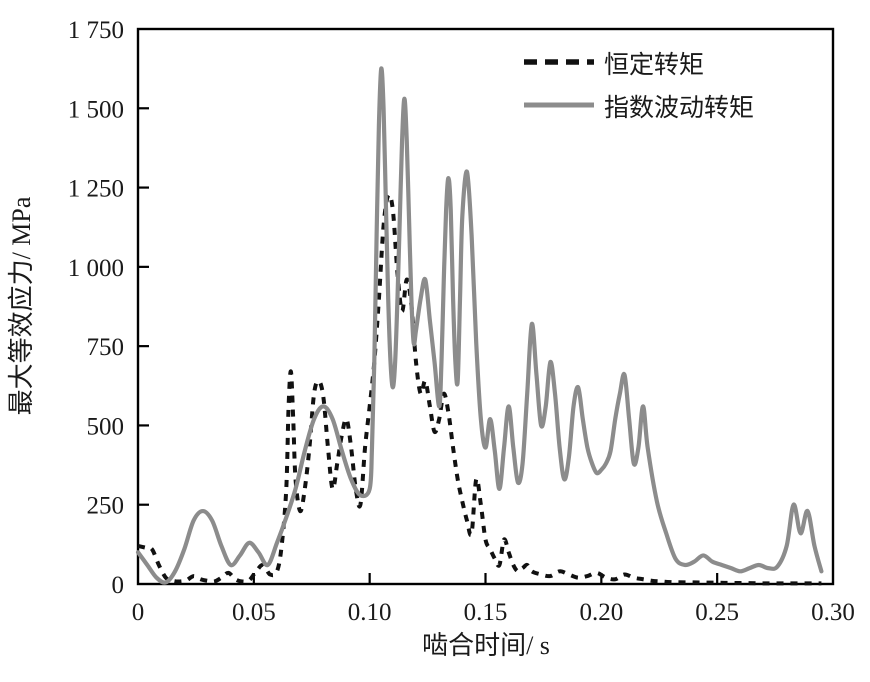  What do you see at coordinates (106, 506) in the screenshot?
I see `y-tick-label: 250` at bounding box center [106, 506].